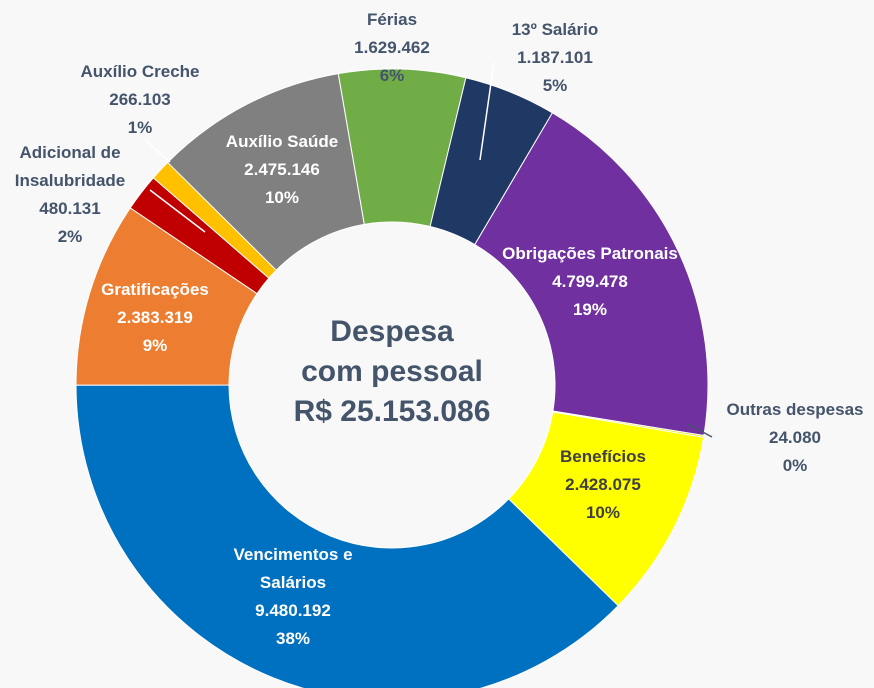 The height and width of the screenshot is (688, 874). I want to click on slice-label: Obrigações Patronais 4.799.478 19%, so click(590, 282).